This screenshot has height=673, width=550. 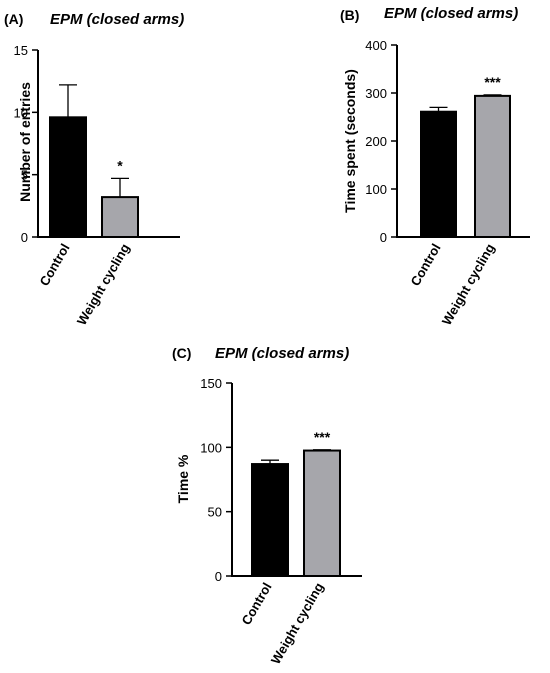 I want to click on y-ticks: 0 5 10 15, so click(x=26, y=144).